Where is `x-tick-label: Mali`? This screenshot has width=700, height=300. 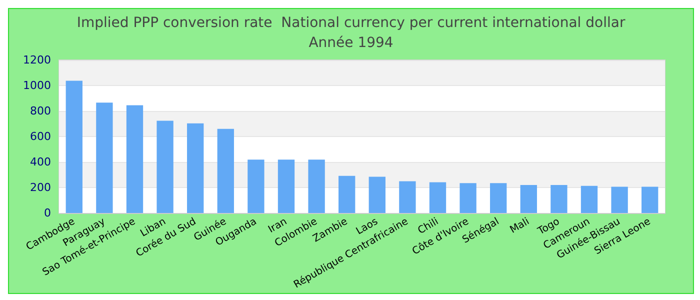
x-tick-label: Mali is located at coordinates (520, 226).